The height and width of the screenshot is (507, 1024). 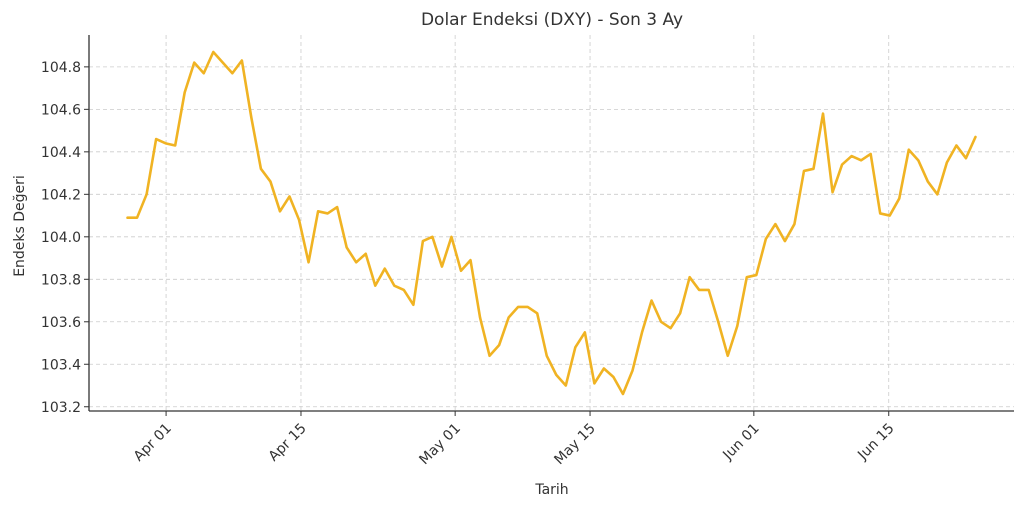 What do you see at coordinates (875, 442) in the screenshot?
I see `x-tick-label: Jun 15` at bounding box center [875, 442].